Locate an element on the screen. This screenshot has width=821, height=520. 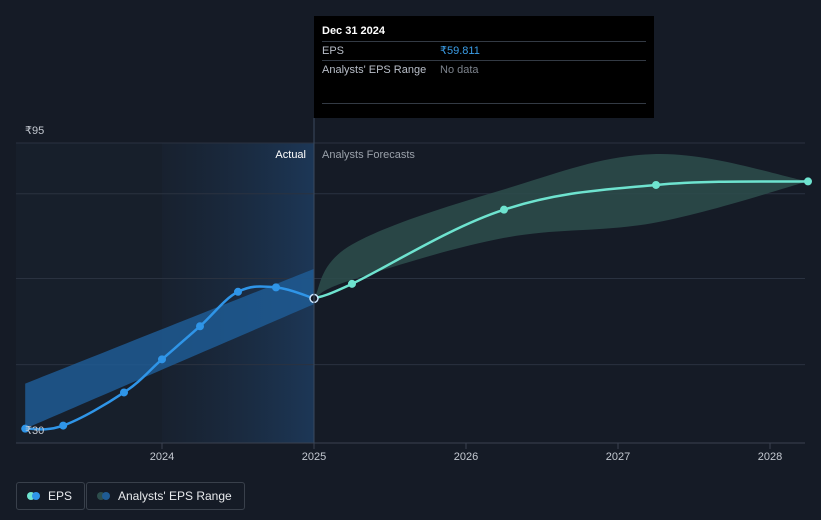
tooltip-range-label: Analysts' EPS Range is located at coordinates (374, 70).